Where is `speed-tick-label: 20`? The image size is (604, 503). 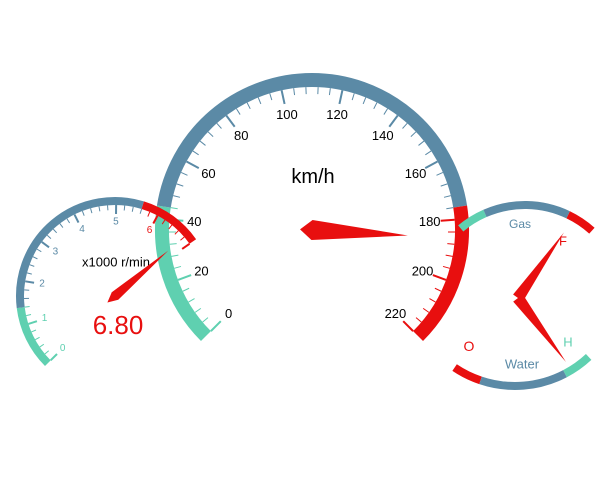
speed-tick-label: 20 is located at coordinates (201, 271).